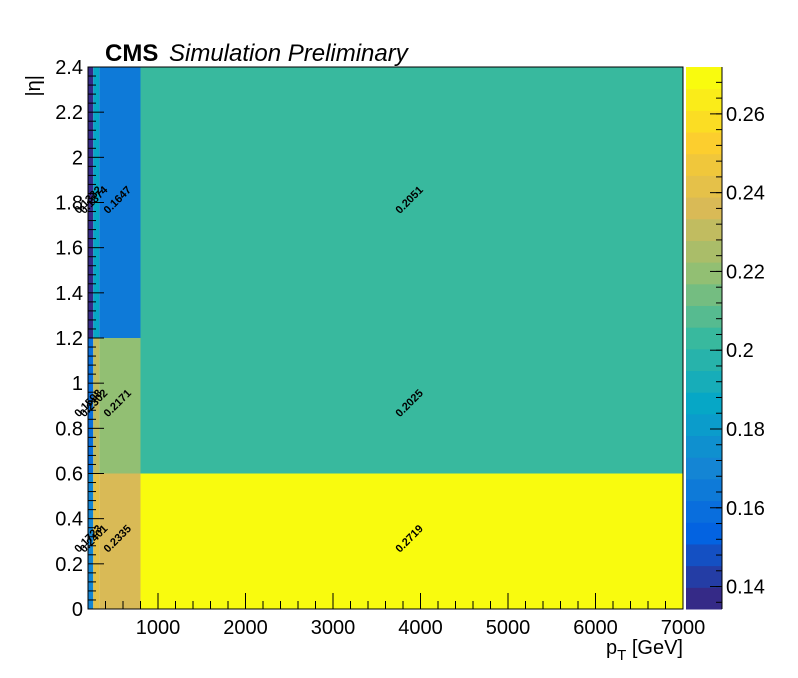 This screenshot has width=798, height=678. What do you see at coordinates (595, 628) in the screenshot?
I see `x-tick-label: 6000` at bounding box center [595, 628].